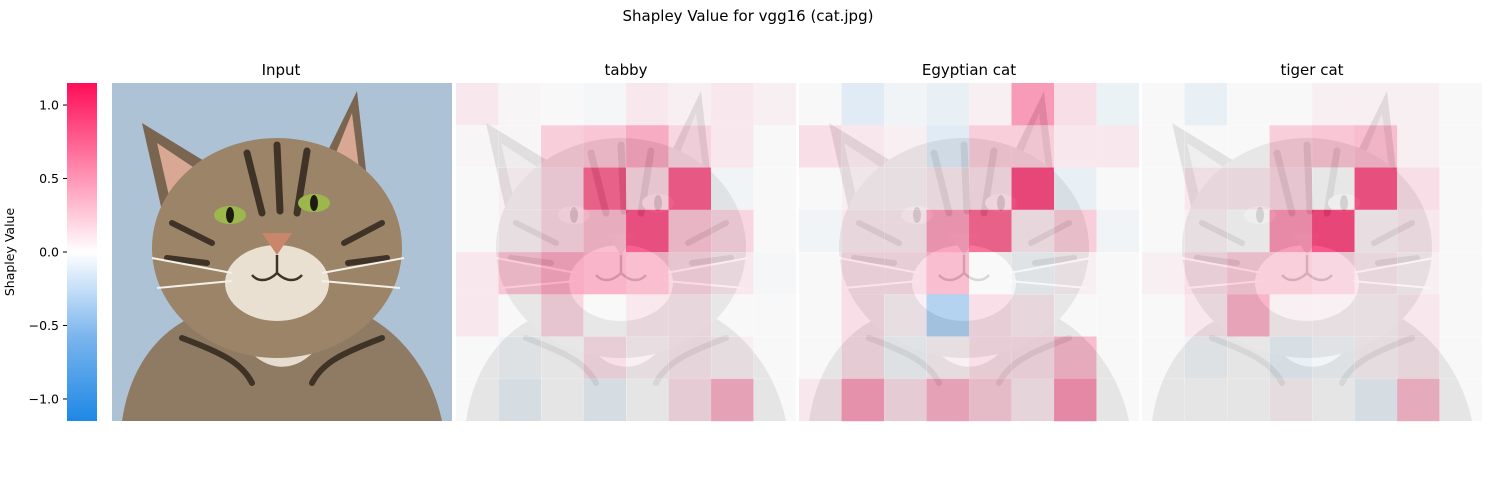 The image size is (1496, 500). What do you see at coordinates (9, 252) in the screenshot?
I see `colorbar-label: Shapley Value` at bounding box center [9, 252].